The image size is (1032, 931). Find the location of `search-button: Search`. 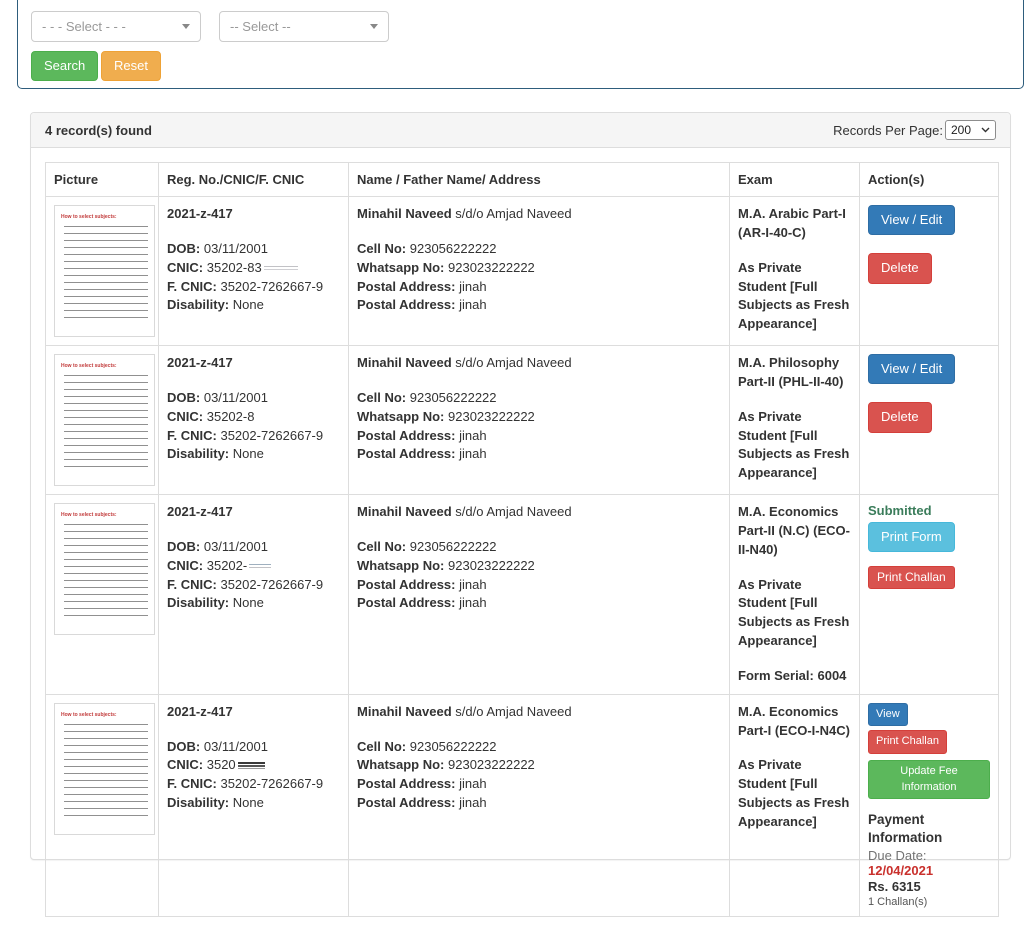

search-button: Search is located at coordinates (65, 66).